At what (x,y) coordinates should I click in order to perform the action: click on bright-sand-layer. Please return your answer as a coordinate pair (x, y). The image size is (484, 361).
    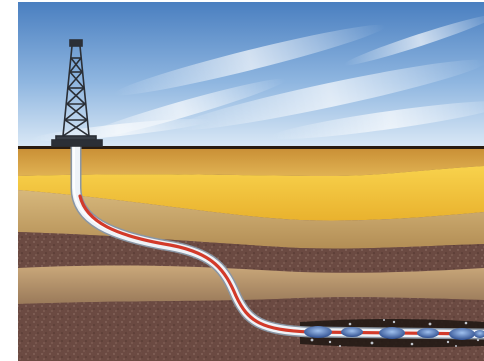
    Looking at the image, I should click on (251, 193).